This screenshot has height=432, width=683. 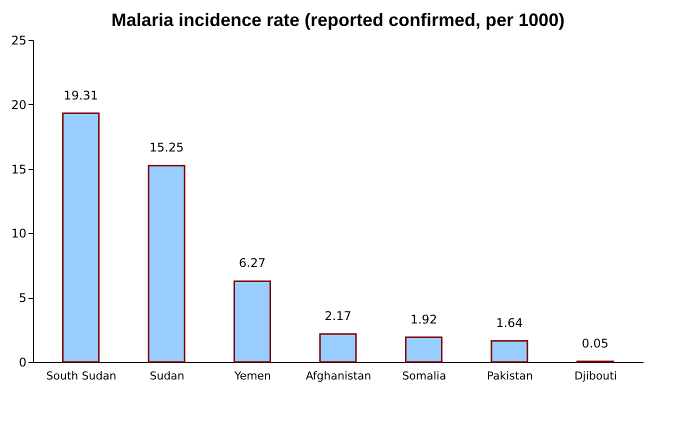 I want to click on x-tick-label: Sudan, so click(x=167, y=376).